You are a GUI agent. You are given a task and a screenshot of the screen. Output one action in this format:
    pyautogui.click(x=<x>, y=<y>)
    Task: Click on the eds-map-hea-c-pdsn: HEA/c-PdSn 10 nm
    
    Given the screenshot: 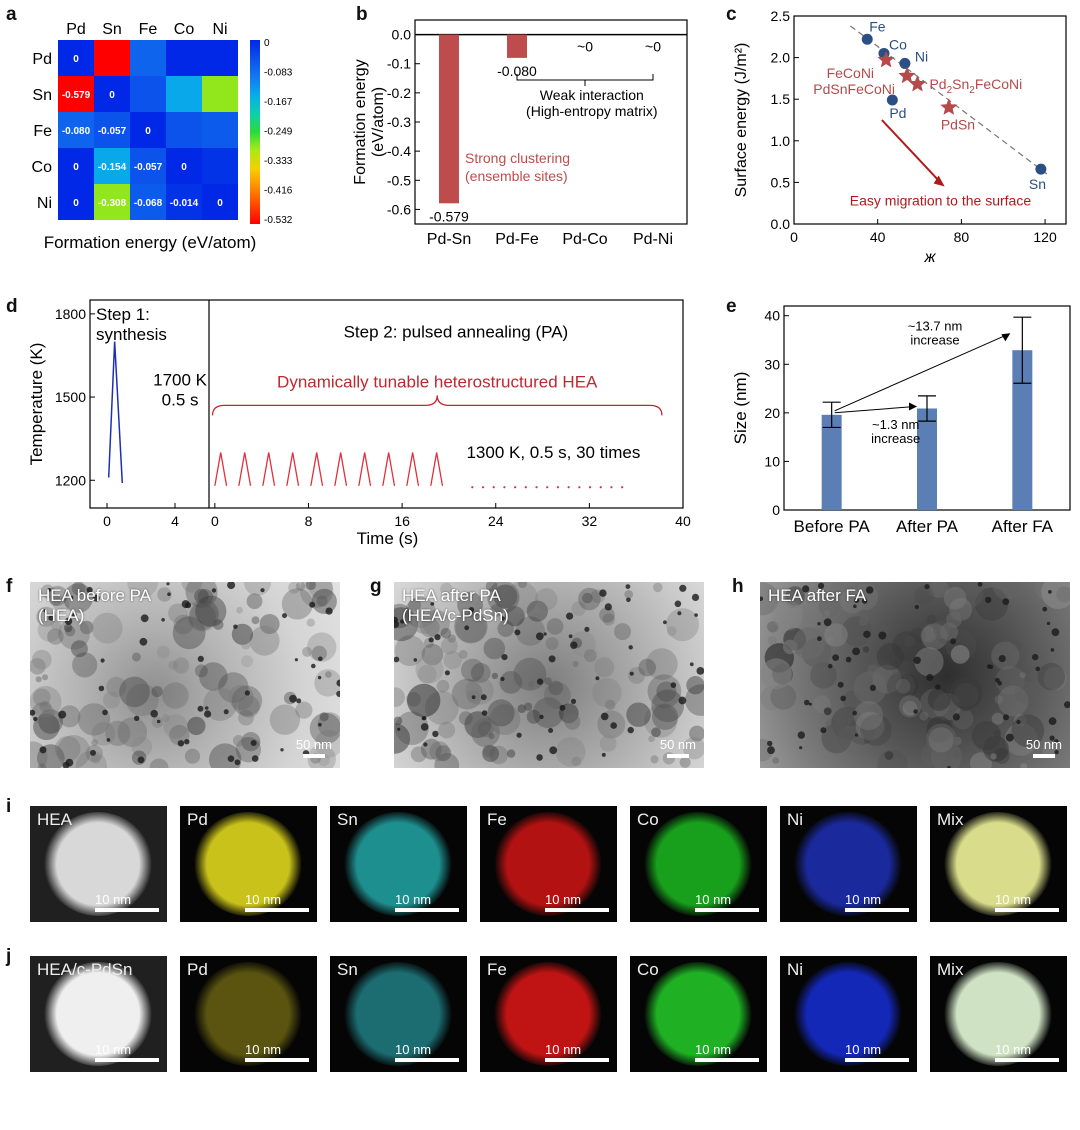 What is the action you would take?
    pyautogui.click(x=98, y=1014)
    